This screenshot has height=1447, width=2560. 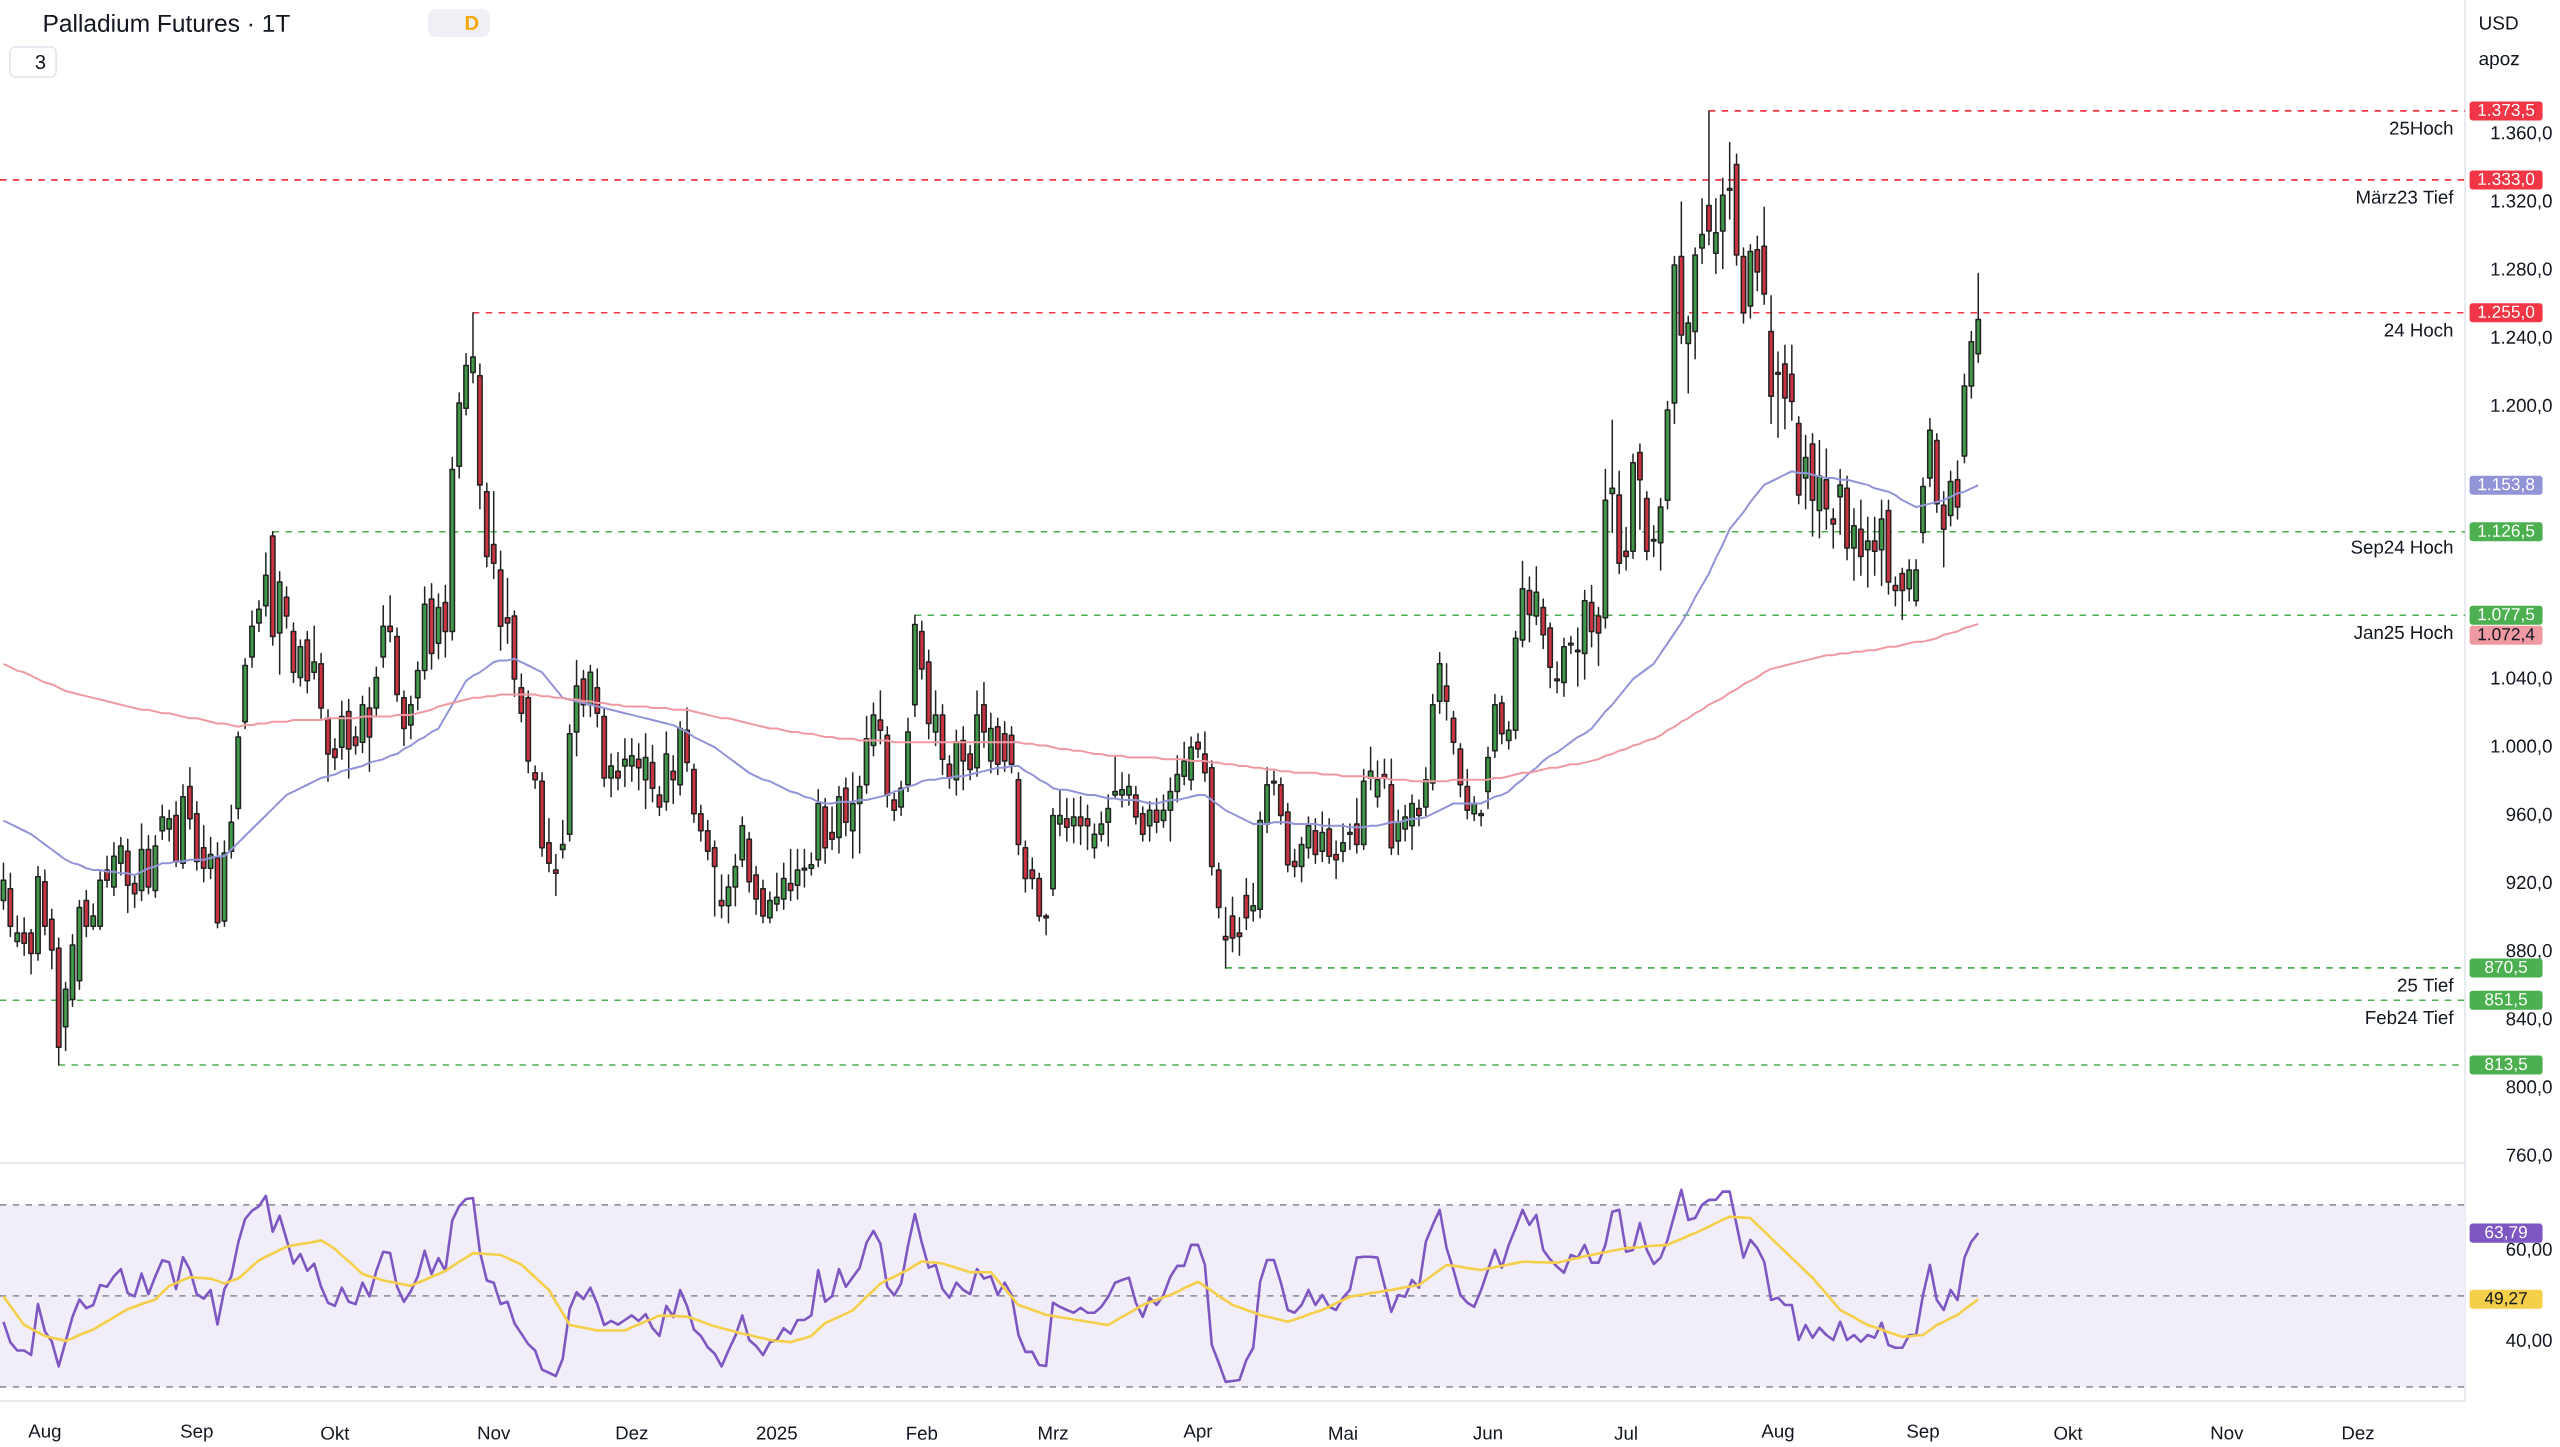 What do you see at coordinates (2402, 549) in the screenshot?
I see `ref-line-label: Sep24 Hoch` at bounding box center [2402, 549].